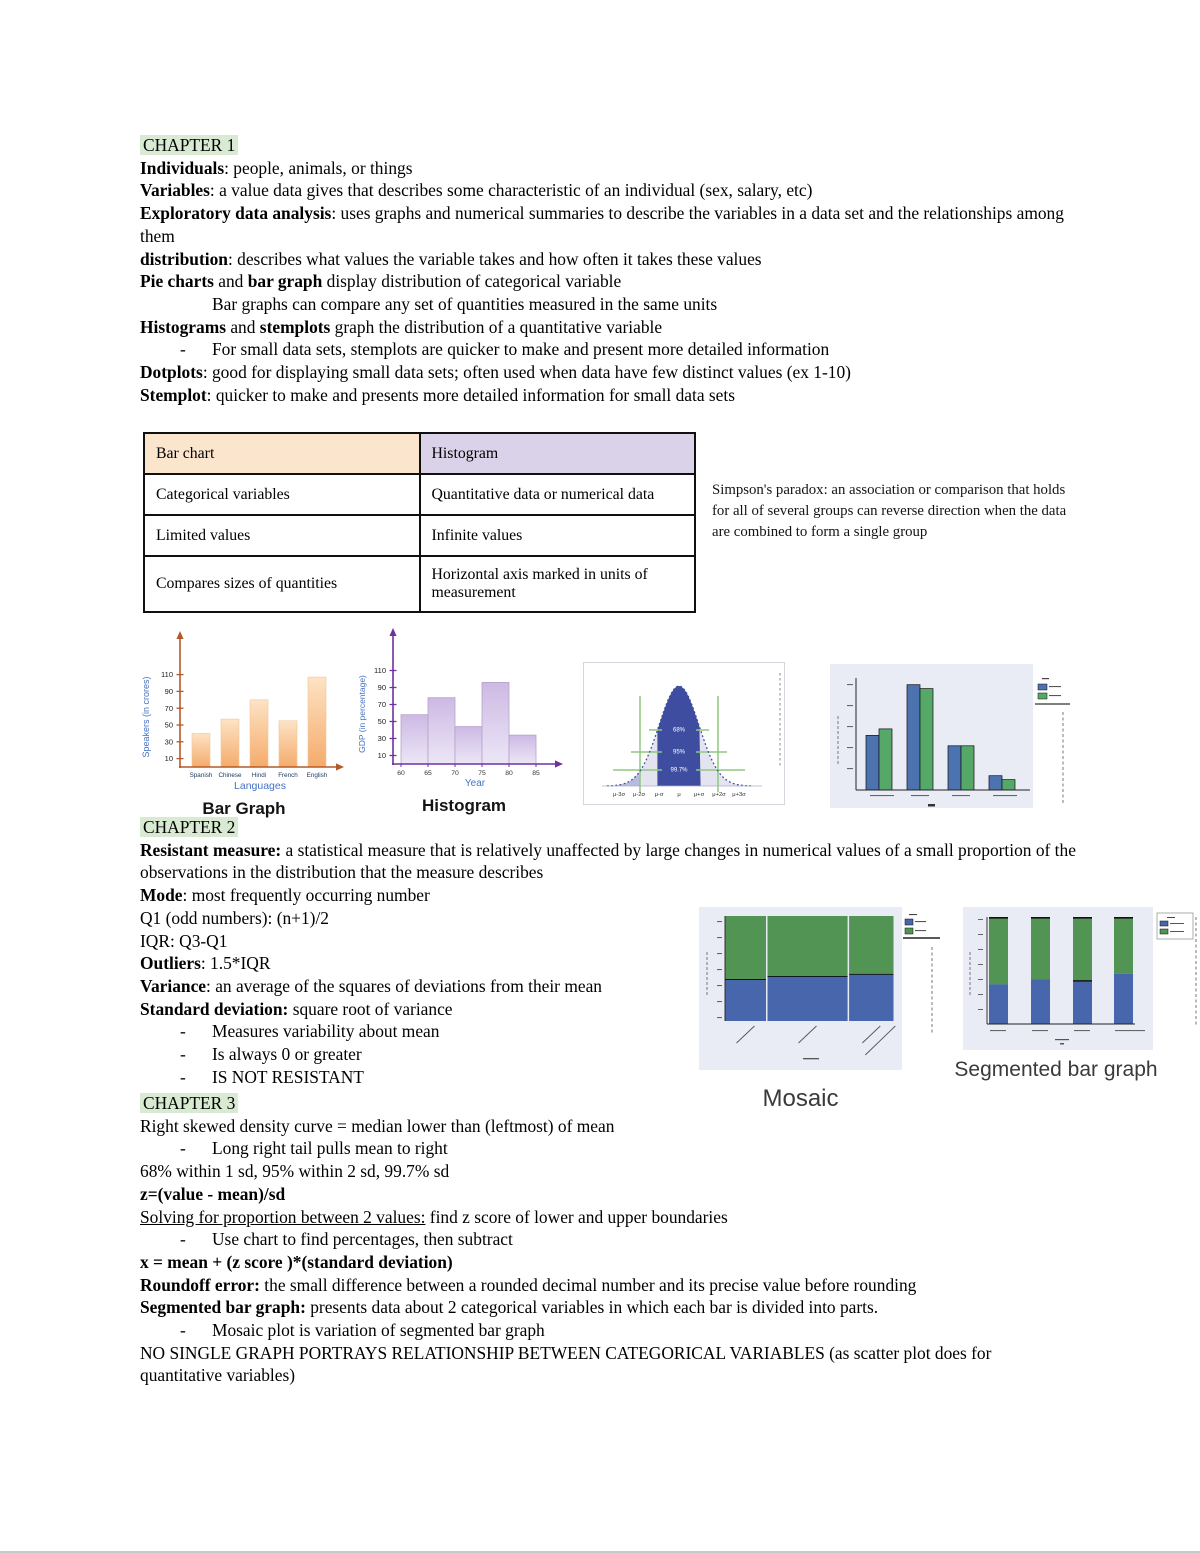  Describe the element at coordinates (679, 771) in the screenshot. I see `svg-text: 99.7%` at that location.